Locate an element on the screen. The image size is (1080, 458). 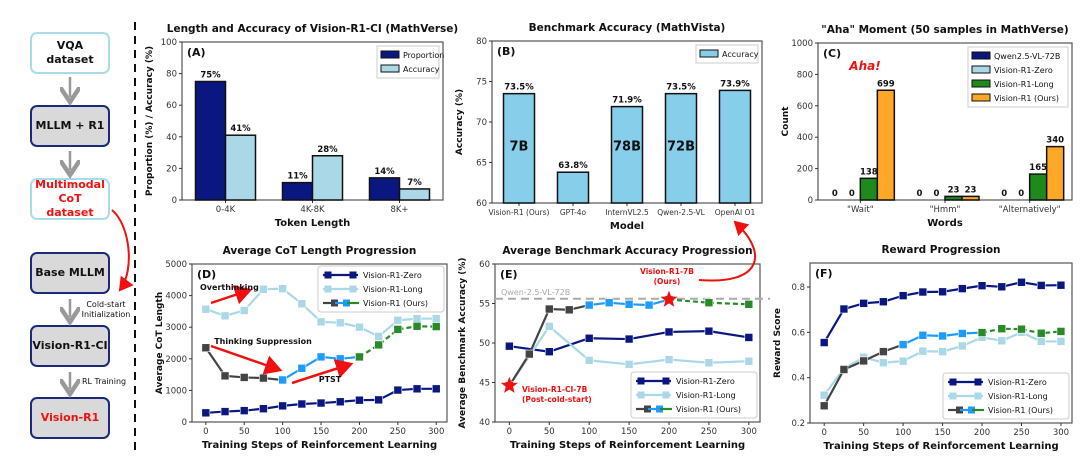
cold-start-arrow is located at coordinates (122, 250).